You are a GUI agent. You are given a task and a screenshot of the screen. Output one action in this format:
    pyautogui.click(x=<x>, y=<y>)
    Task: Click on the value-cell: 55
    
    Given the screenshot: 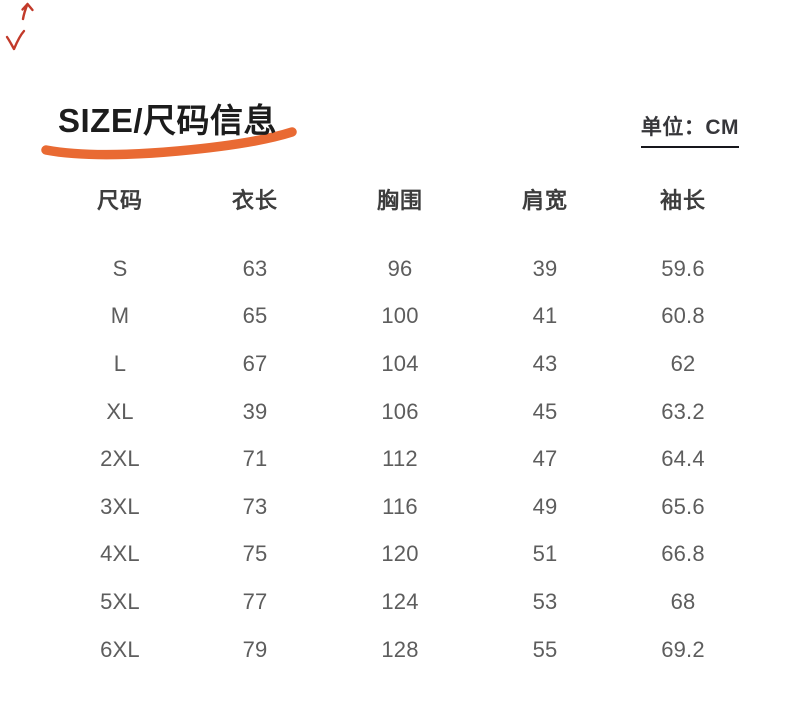 What is the action you would take?
    pyautogui.click(x=545, y=649)
    